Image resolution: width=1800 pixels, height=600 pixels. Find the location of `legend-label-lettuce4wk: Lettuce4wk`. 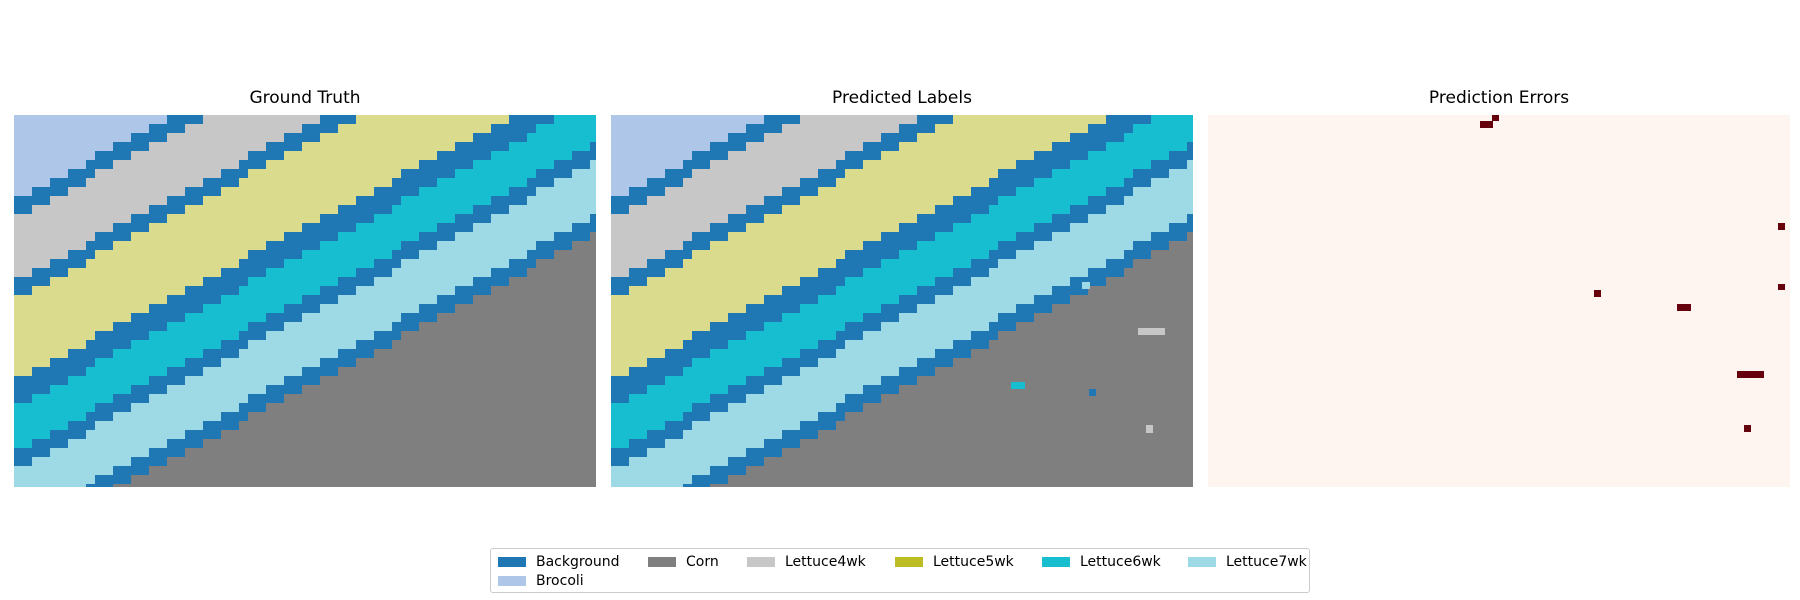

legend-label-lettuce4wk: Lettuce4wk is located at coordinates (825, 562).